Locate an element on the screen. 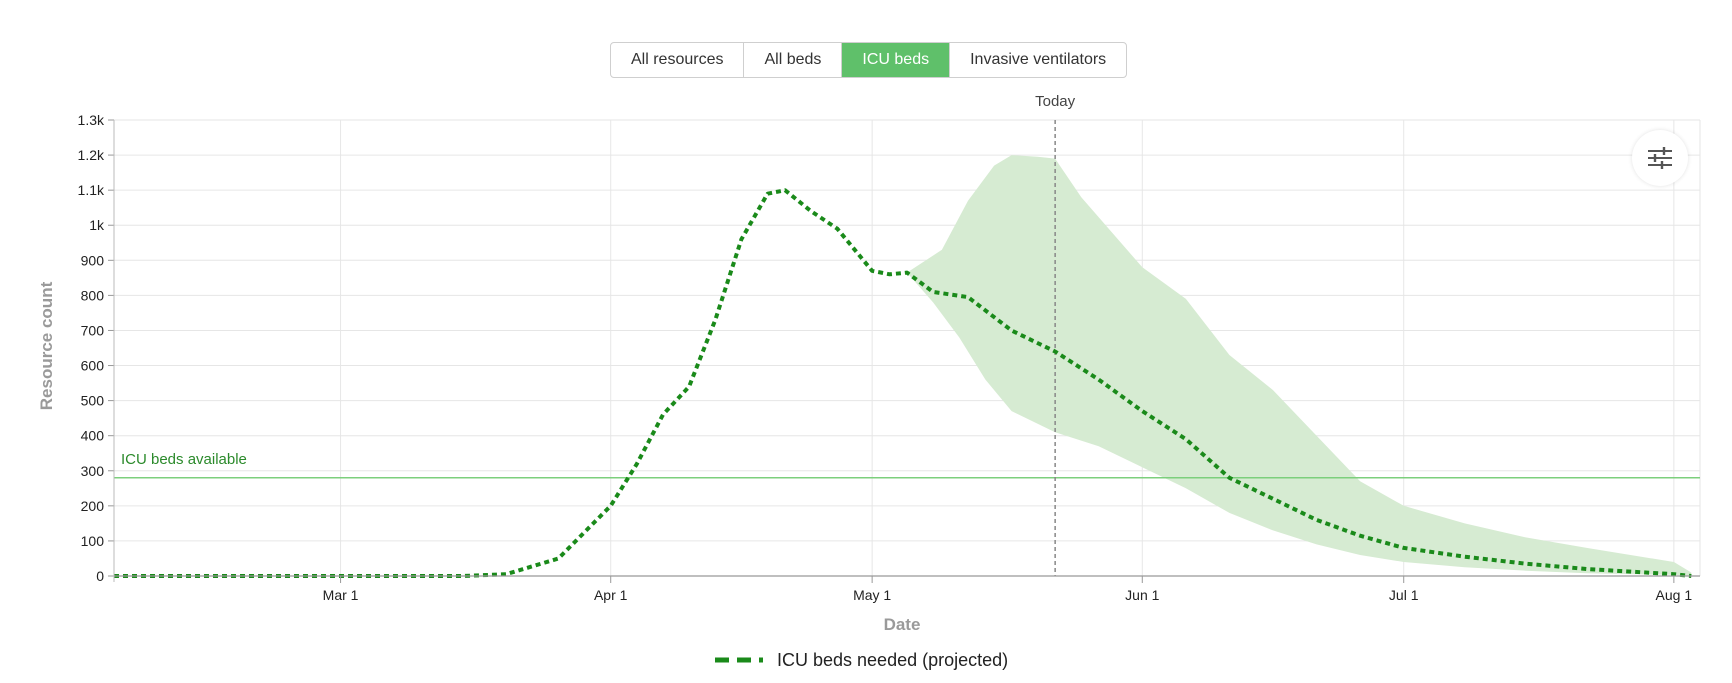 This screenshot has width=1732, height=683. y-tick-label: 400 is located at coordinates (93, 436).